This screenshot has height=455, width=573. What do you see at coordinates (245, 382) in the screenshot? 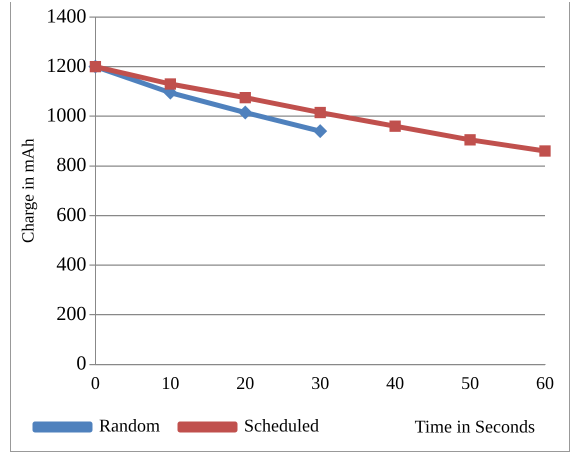
I see `x-tick-label: 20` at bounding box center [245, 382].